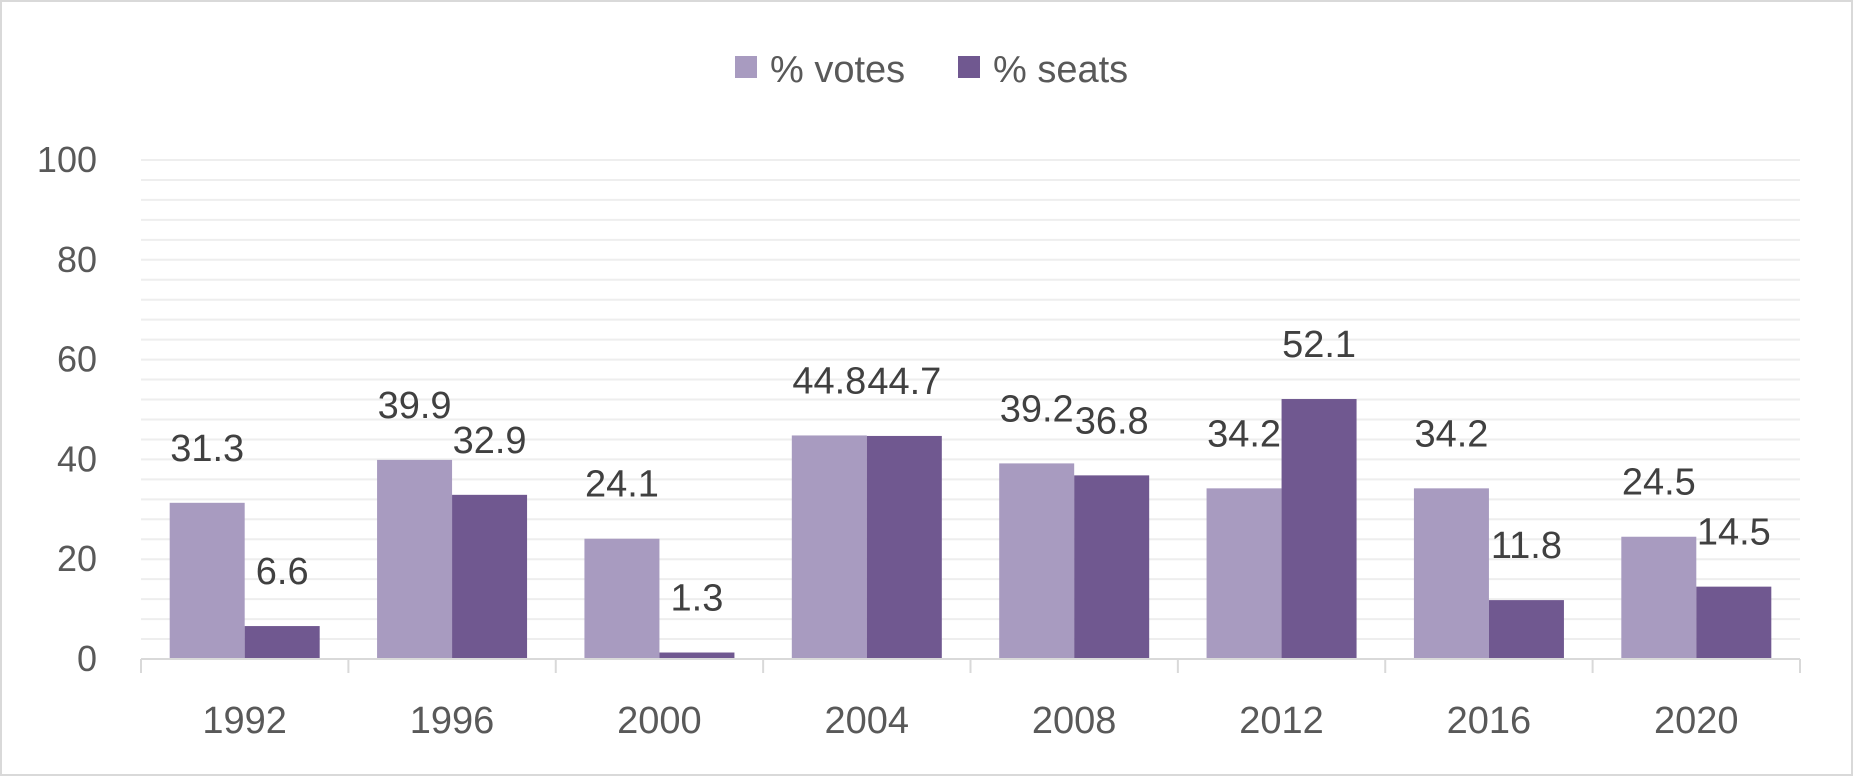 The image size is (1853, 776). What do you see at coordinates (490, 441) in the screenshot?
I see `data-label-seats-1996: 32.9` at bounding box center [490, 441].